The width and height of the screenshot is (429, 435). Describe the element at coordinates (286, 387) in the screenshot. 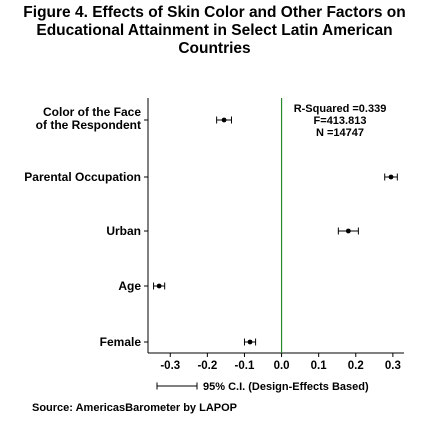

I see `legend-label: 95% C.I. (Design-Effects Based)` at that location.